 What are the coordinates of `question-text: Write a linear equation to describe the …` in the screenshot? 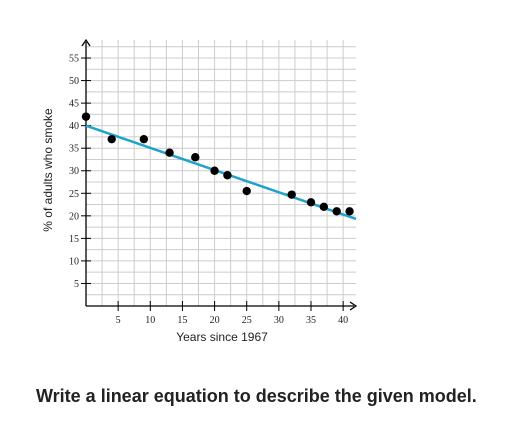 It's located at (256, 396).